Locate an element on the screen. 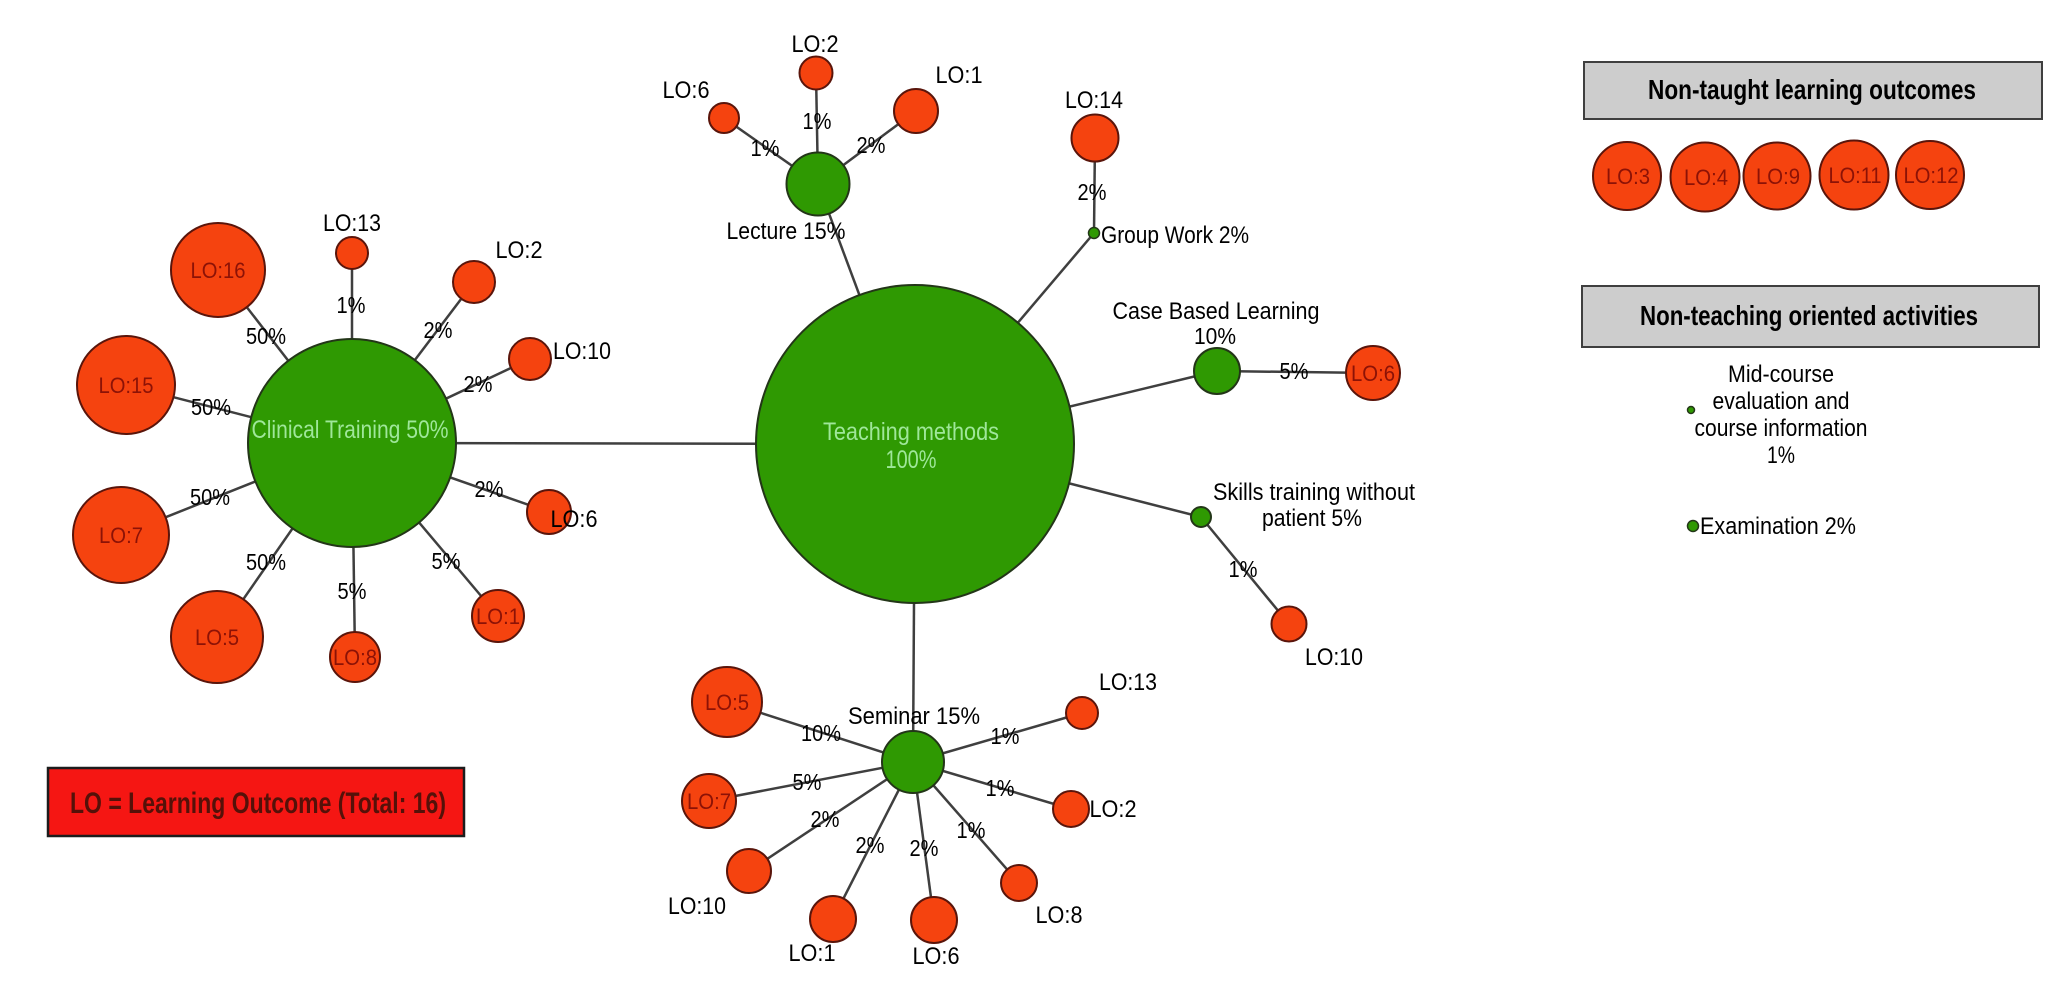 This screenshot has height=1001, width=2059. svg-text: Teaching methods is located at coordinates (911, 432).